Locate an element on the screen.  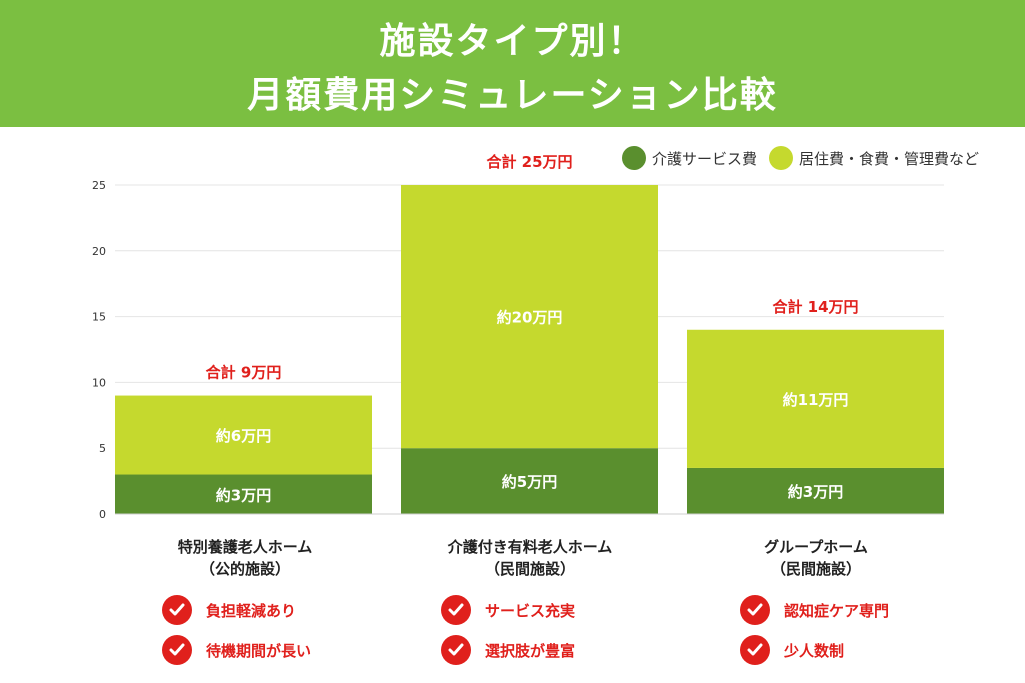
feature-text: 負担軽減あり is located at coordinates (251, 610).